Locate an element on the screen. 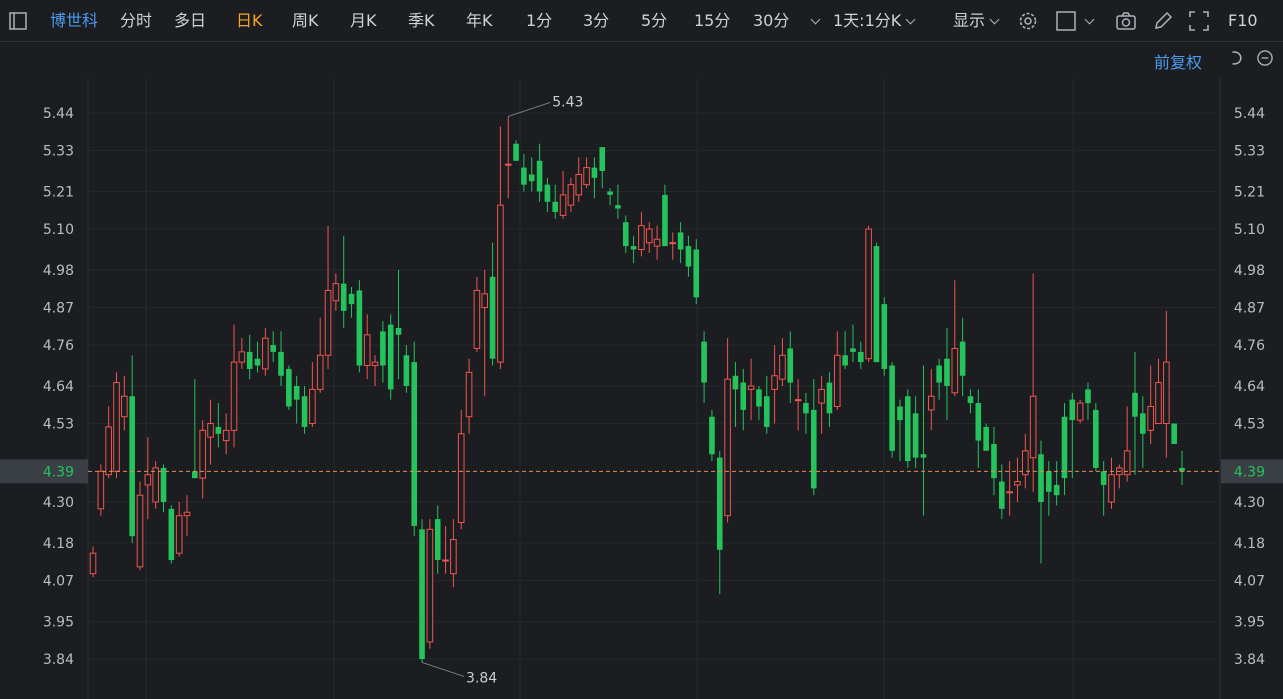 This screenshot has width=1283, height=699. f10-button: F10 is located at coordinates (1243, 20).